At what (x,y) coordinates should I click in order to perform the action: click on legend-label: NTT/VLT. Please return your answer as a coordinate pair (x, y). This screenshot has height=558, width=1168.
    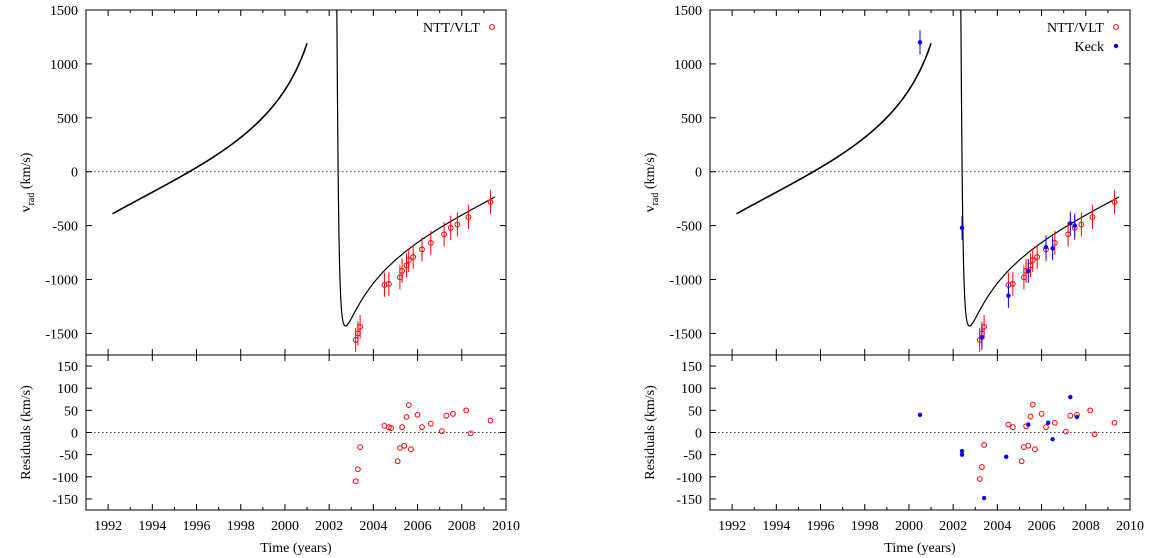
    Looking at the image, I should click on (451, 28).